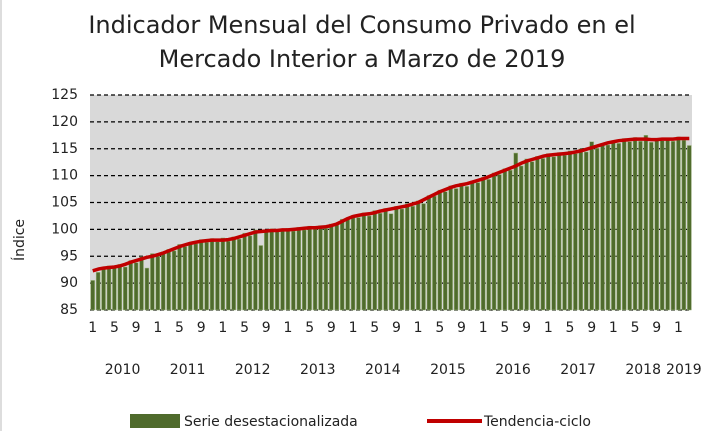 The image size is (706, 431). Describe the element at coordinates (253, 370) in the screenshot. I see `year-label: 2012` at that location.